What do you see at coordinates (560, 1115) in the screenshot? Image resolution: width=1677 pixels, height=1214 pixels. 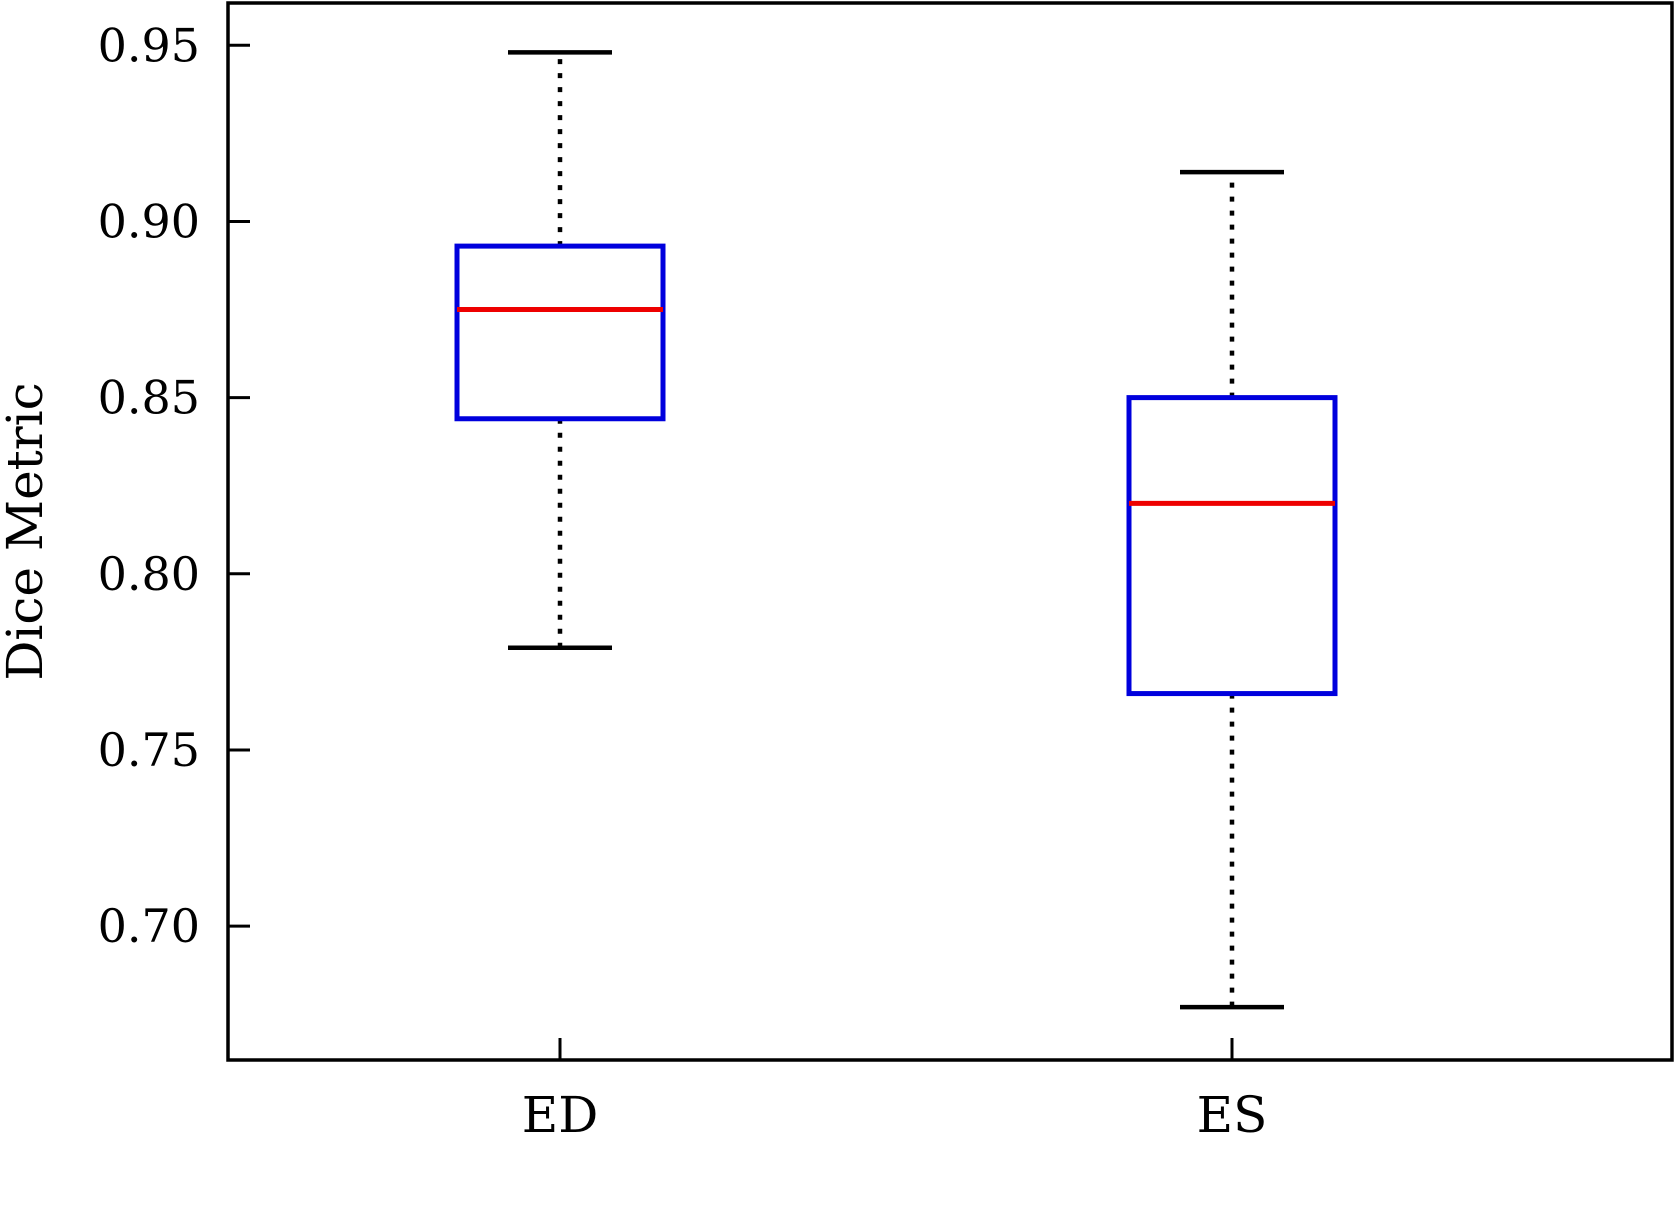 I see `x-tick-label-ED: ED` at bounding box center [560, 1115].